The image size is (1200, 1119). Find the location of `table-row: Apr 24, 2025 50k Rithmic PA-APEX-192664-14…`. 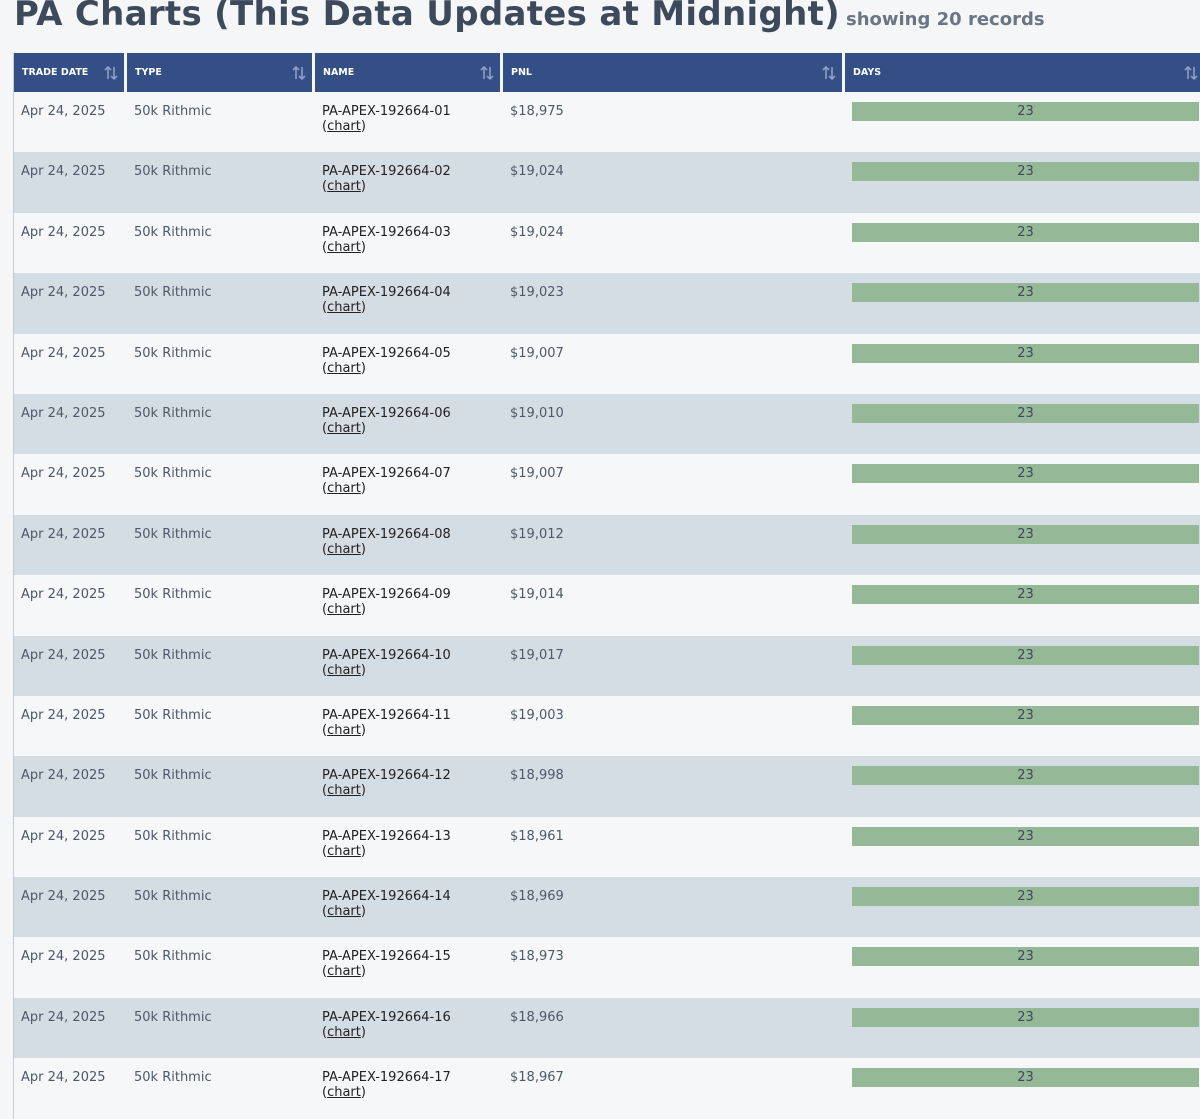

table-row: Apr 24, 2025 50k Rithmic PA-APEX-192664-14… is located at coordinates (607, 907).